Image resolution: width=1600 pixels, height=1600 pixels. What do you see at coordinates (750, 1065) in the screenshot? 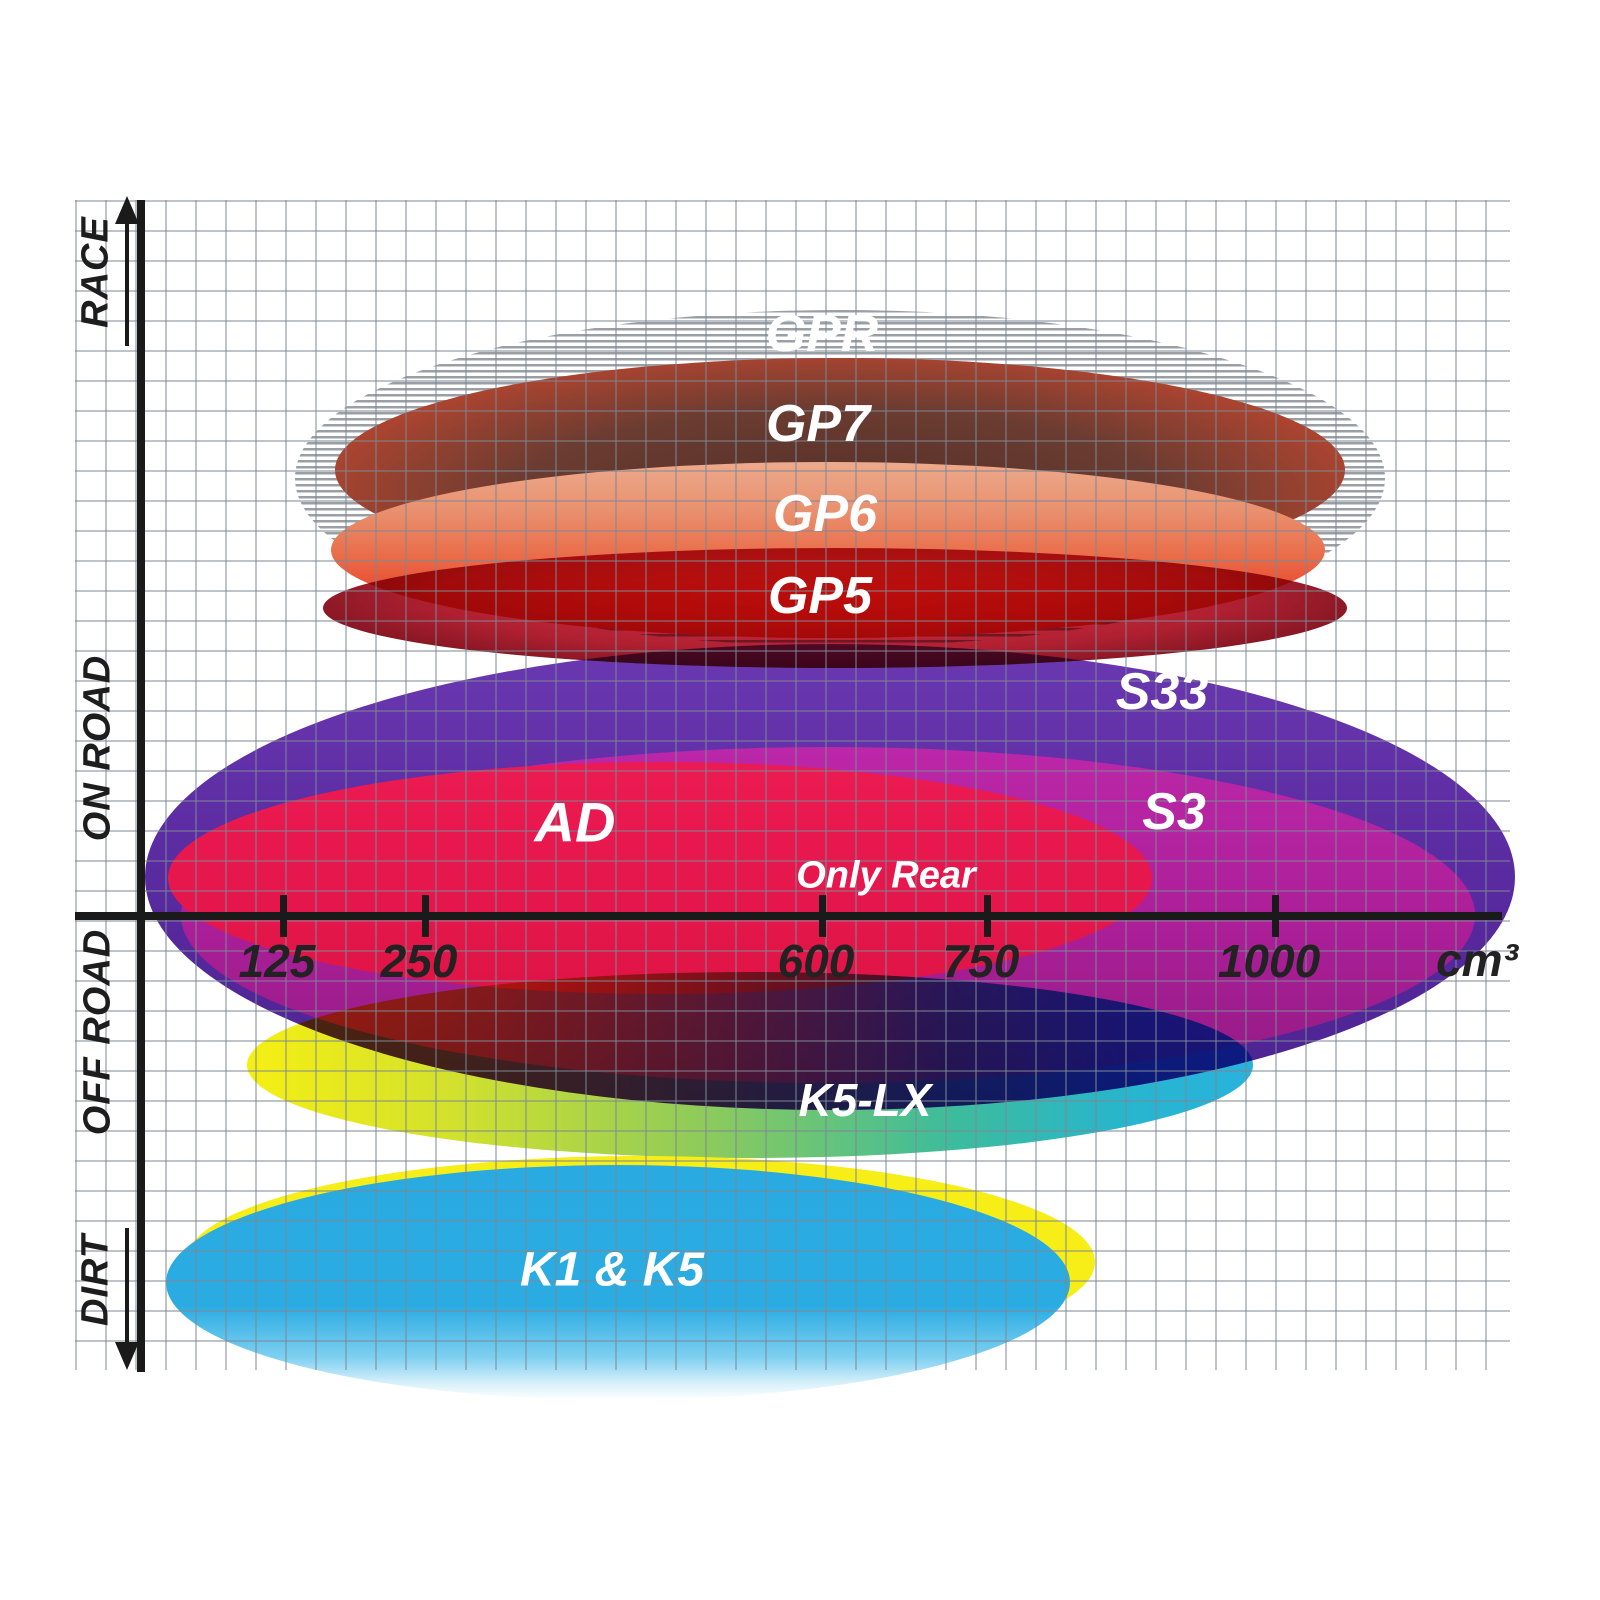
I see `region-k5lx-ellipse` at bounding box center [750, 1065].